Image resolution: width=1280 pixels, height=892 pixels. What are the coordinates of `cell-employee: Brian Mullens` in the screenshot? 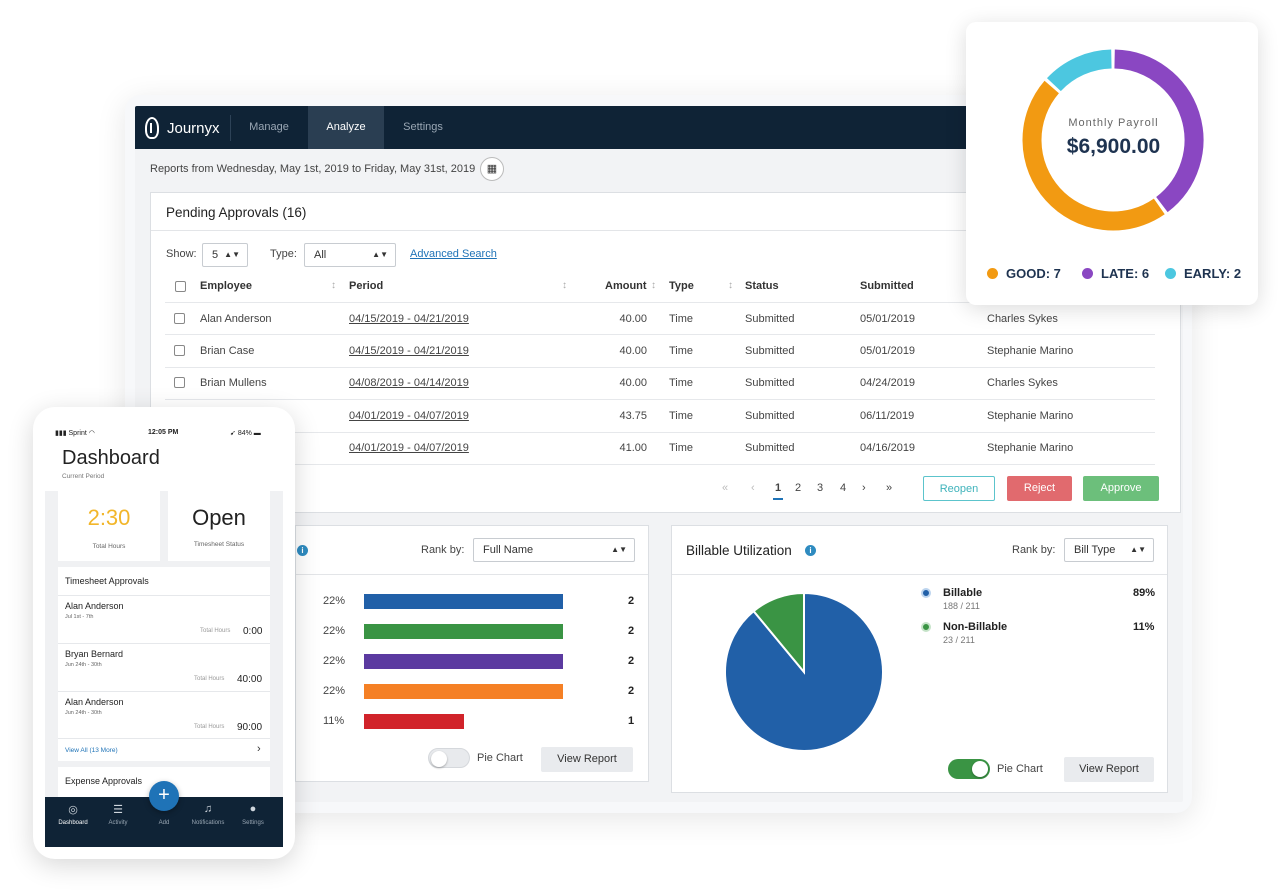 It's located at (233, 383).